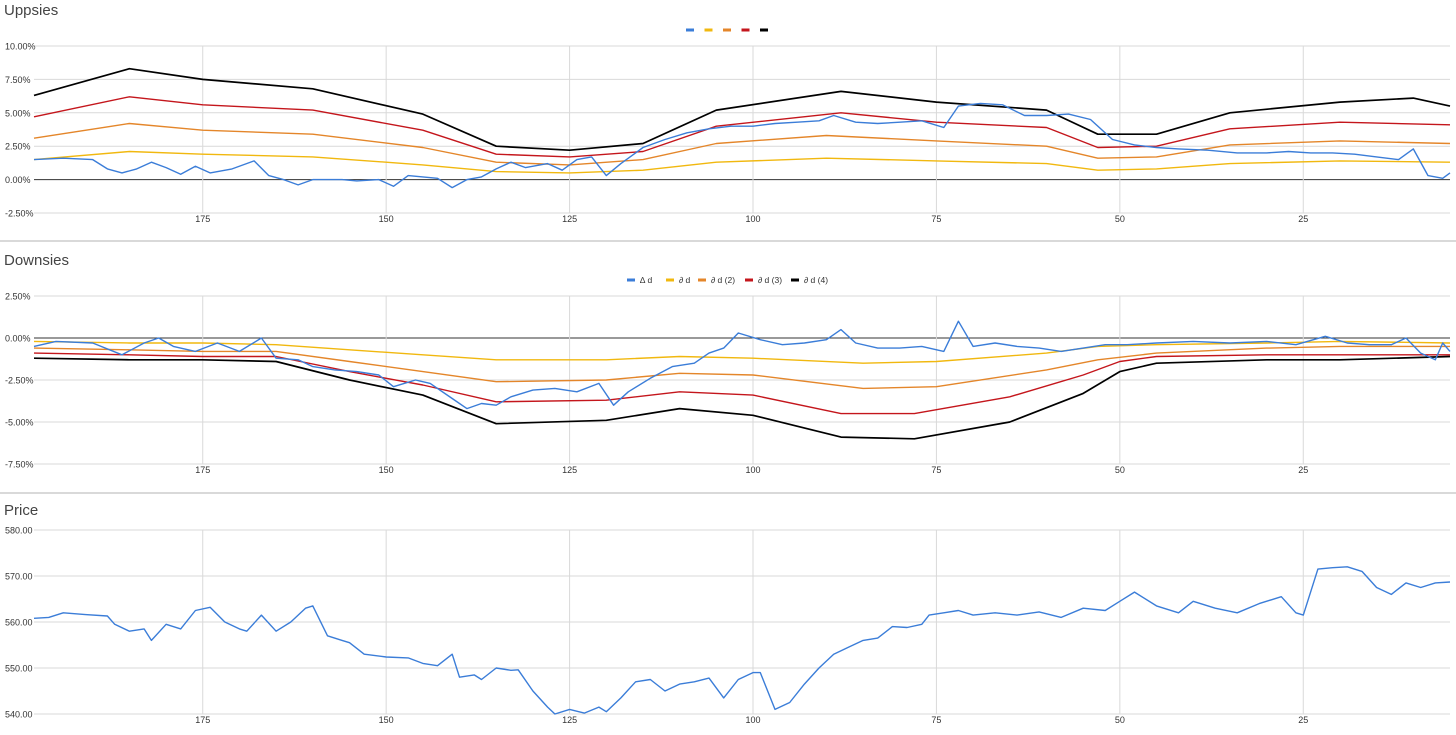  Describe the element at coordinates (19, 423) in the screenshot. I see `y-tick-label: -5.00%` at that location.